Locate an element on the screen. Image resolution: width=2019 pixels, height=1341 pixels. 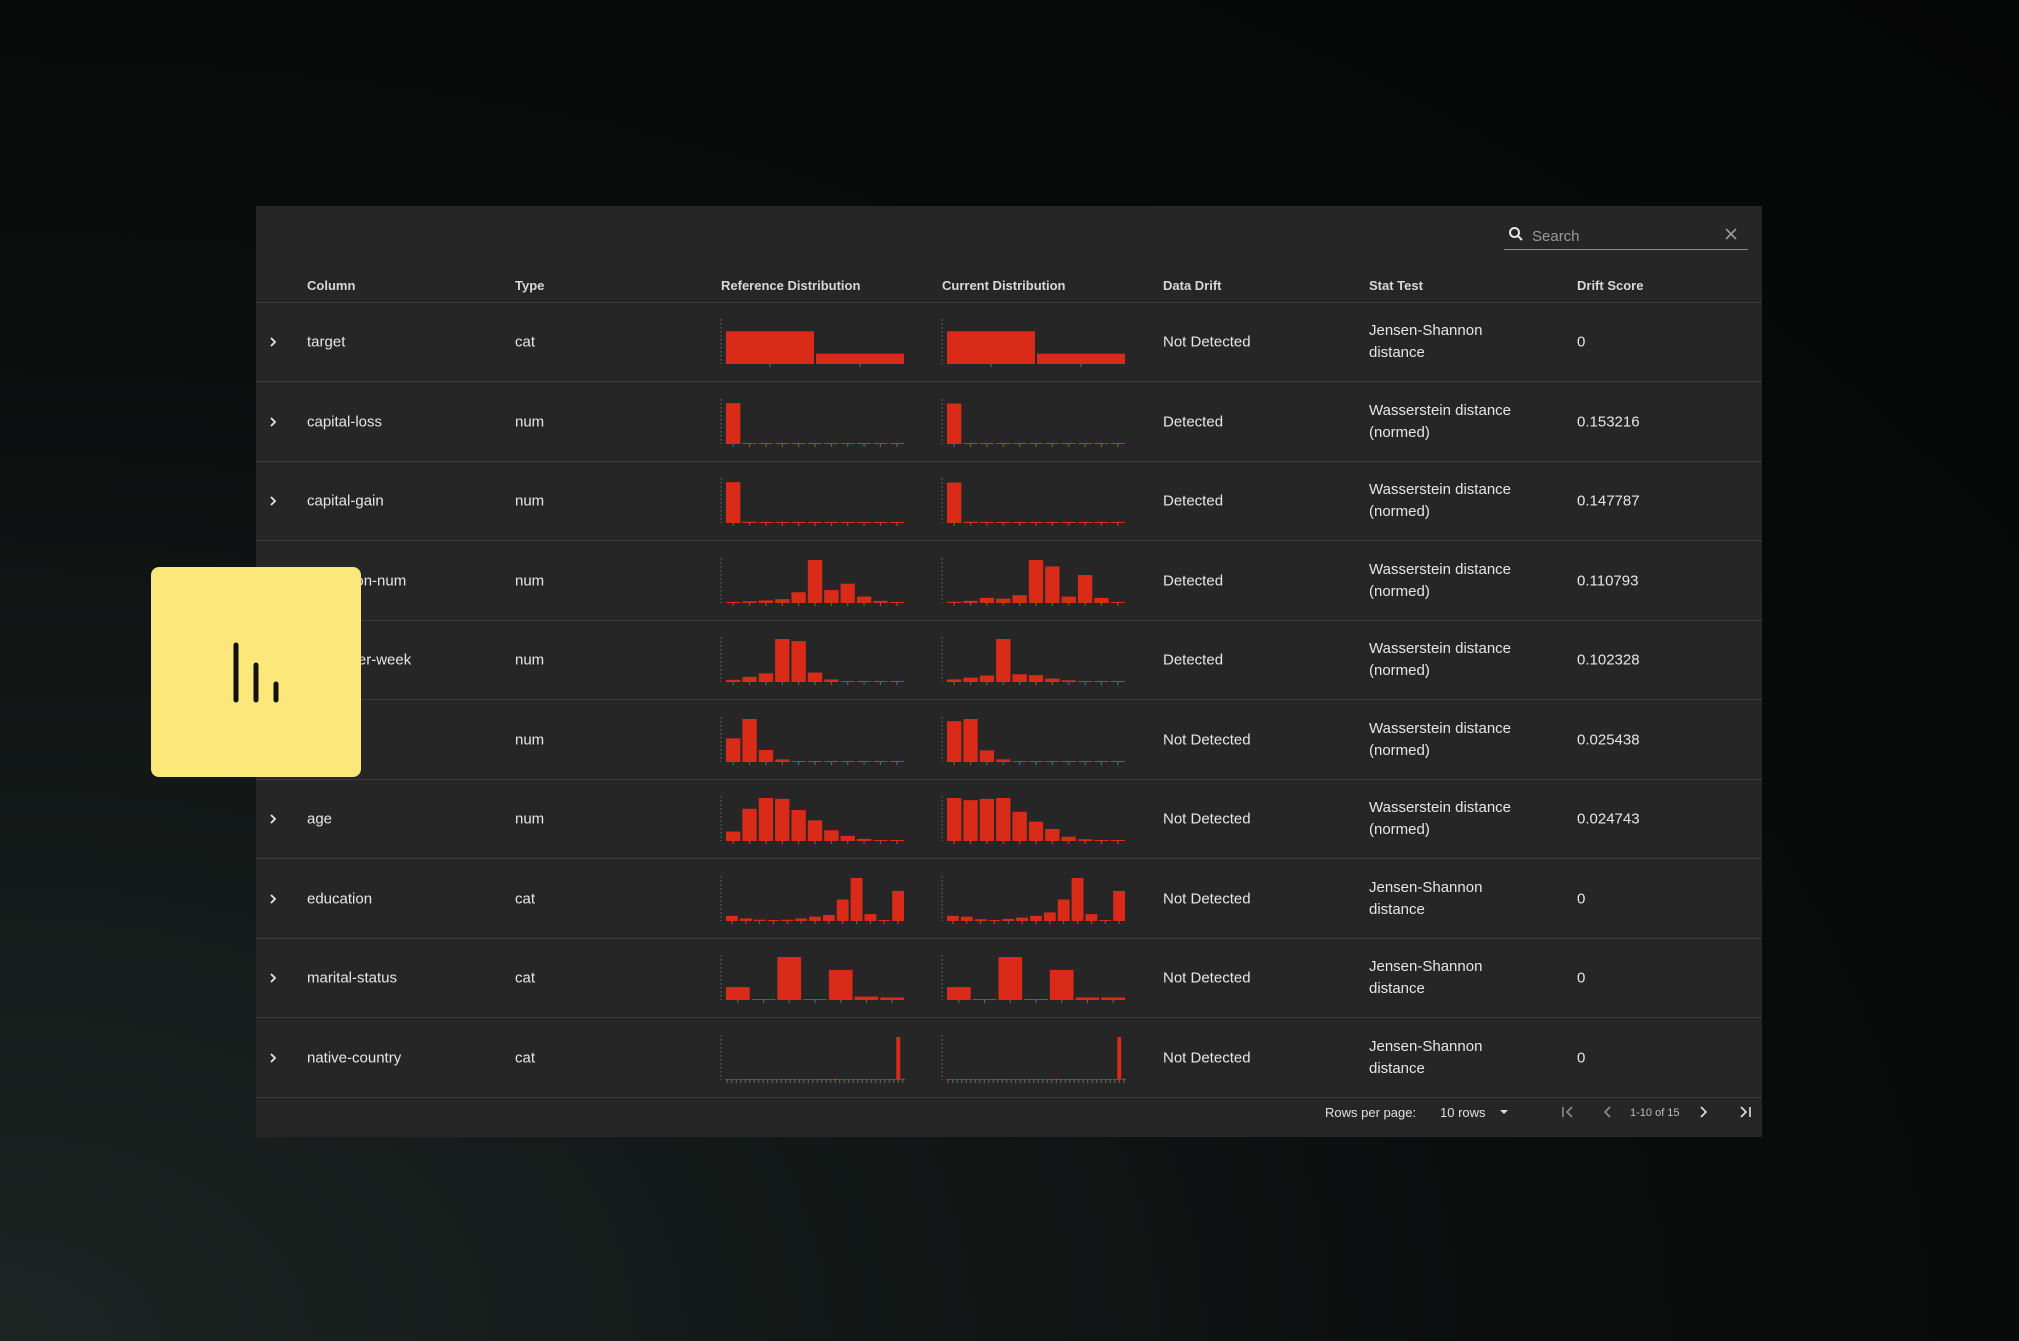
data-drift-status: Detected is located at coordinates (1193, 660).